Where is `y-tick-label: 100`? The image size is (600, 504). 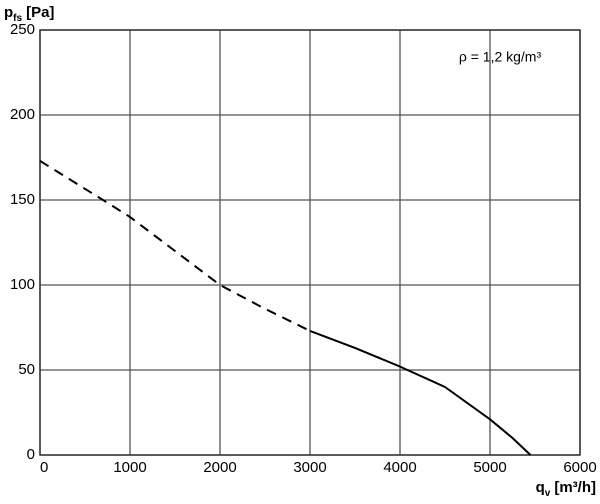 y-tick-label: 100 is located at coordinates (22, 284).